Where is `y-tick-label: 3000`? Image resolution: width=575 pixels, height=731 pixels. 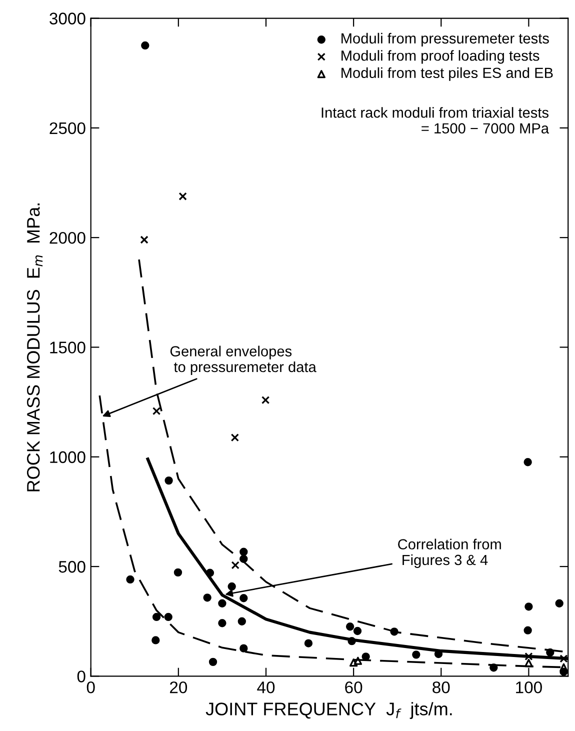
y-tick-label: 3000 is located at coordinates (68, 18).